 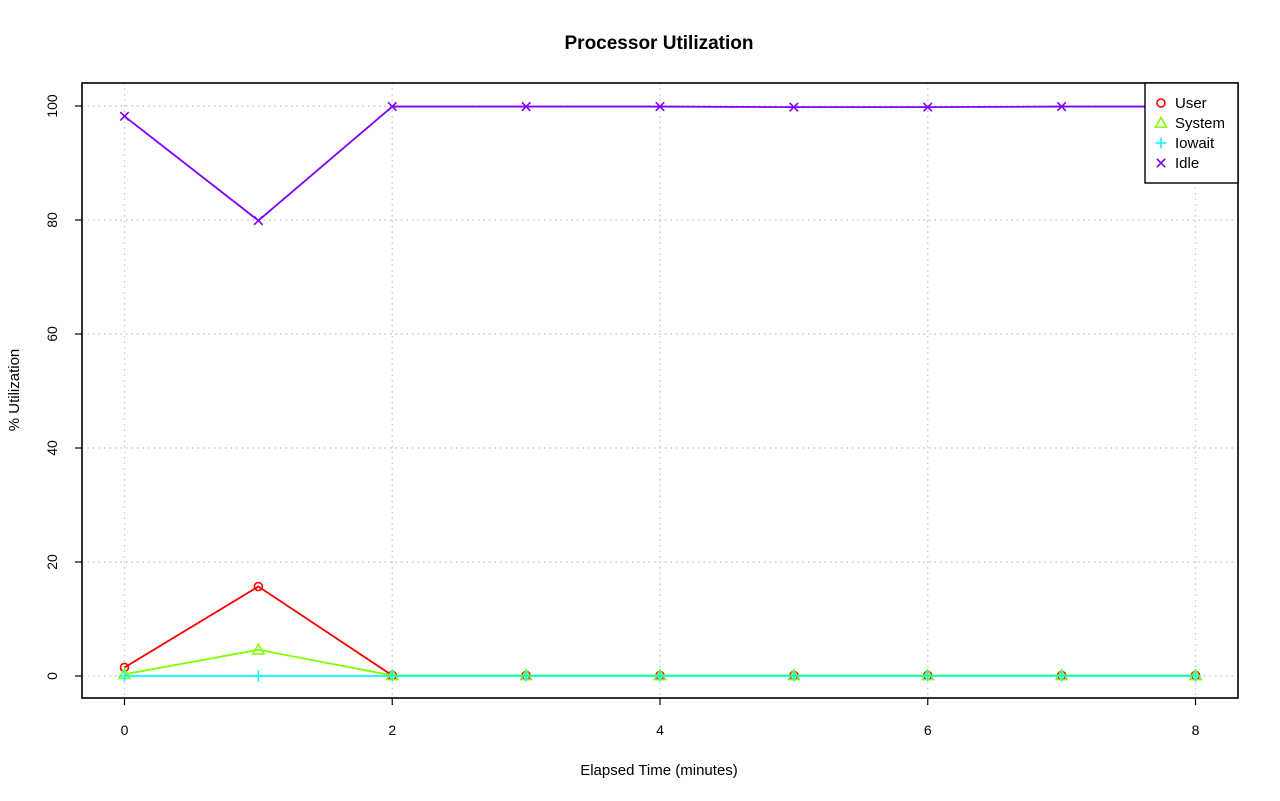 I want to click on y-tick-label: 60, so click(x=52, y=334).